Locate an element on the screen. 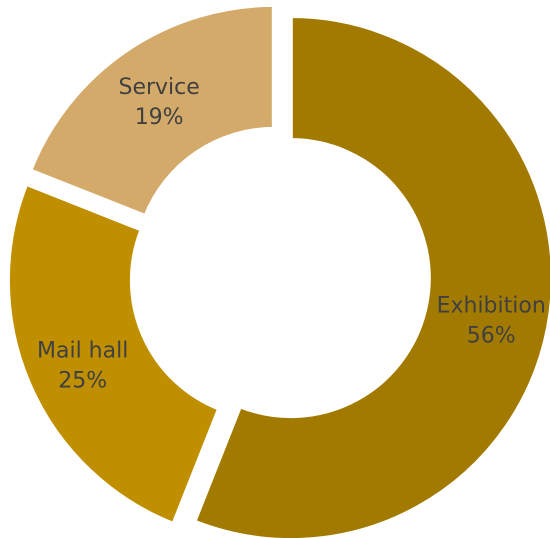  slice-label-exhibition: Exhibition 56% is located at coordinates (491, 320).